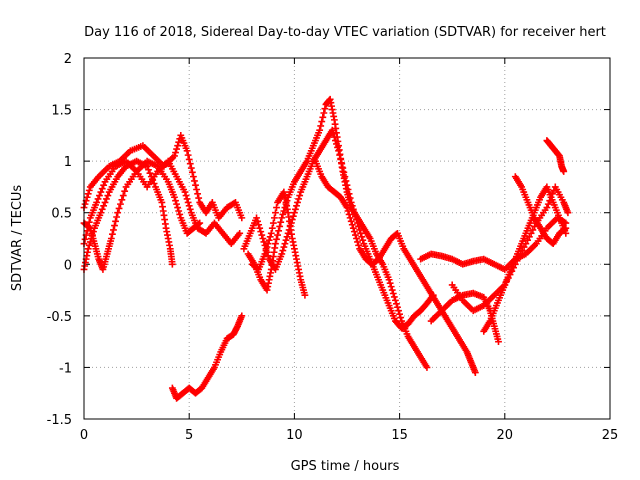  What do you see at coordinates (84, 435) in the screenshot?
I see `x-tick-label: 0` at bounding box center [84, 435].